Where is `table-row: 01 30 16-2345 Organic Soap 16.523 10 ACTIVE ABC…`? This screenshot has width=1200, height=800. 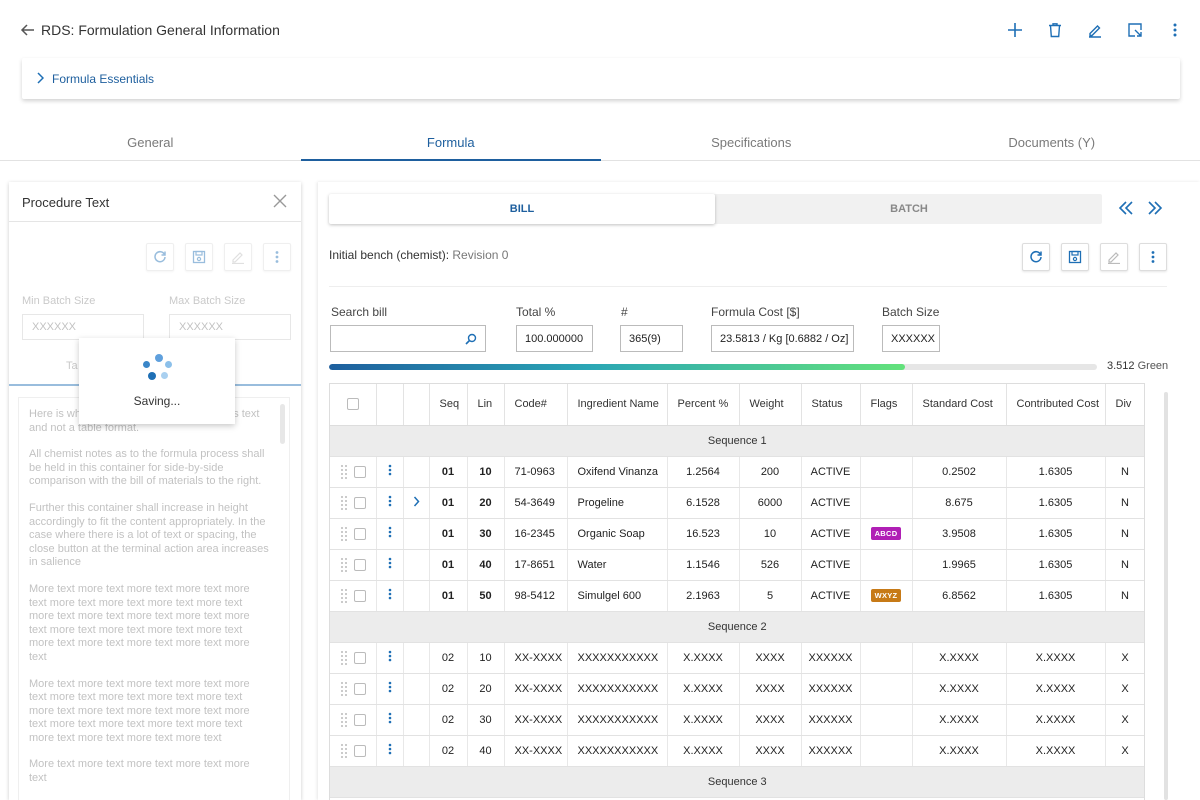
table-row: 01 30 16-2345 Organic Soap 16.523 10 ACTIVE ABC… is located at coordinates (737, 534).